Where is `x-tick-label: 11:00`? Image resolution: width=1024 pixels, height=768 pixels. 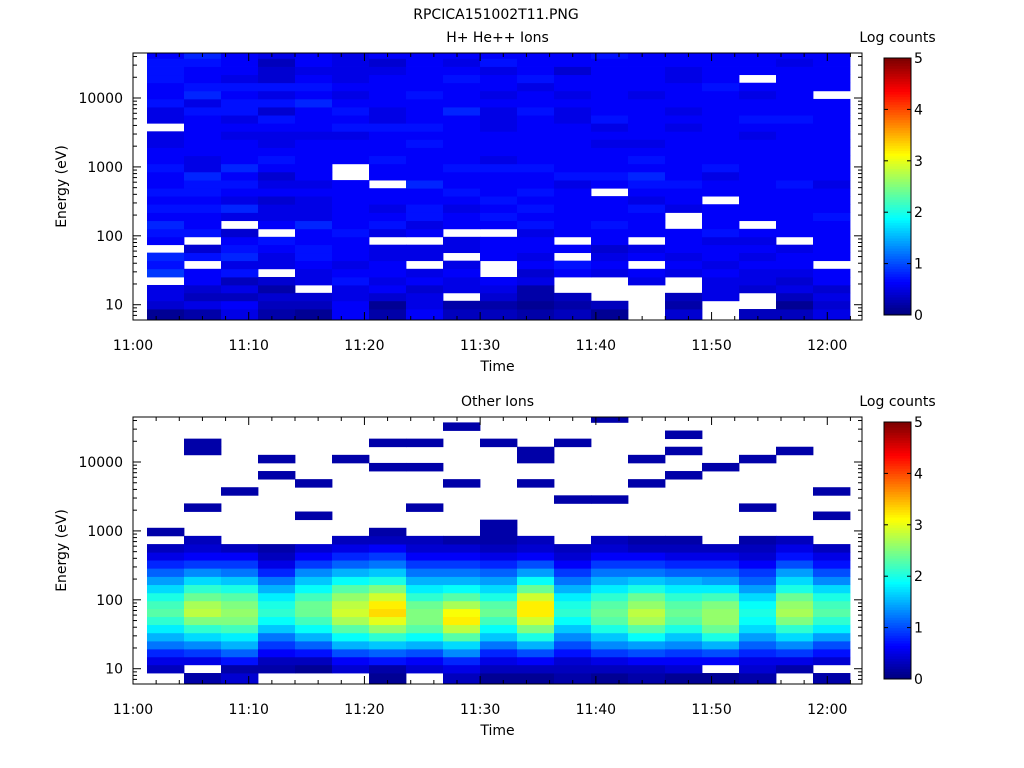
x-tick-label: 11:00 is located at coordinates (133, 346).